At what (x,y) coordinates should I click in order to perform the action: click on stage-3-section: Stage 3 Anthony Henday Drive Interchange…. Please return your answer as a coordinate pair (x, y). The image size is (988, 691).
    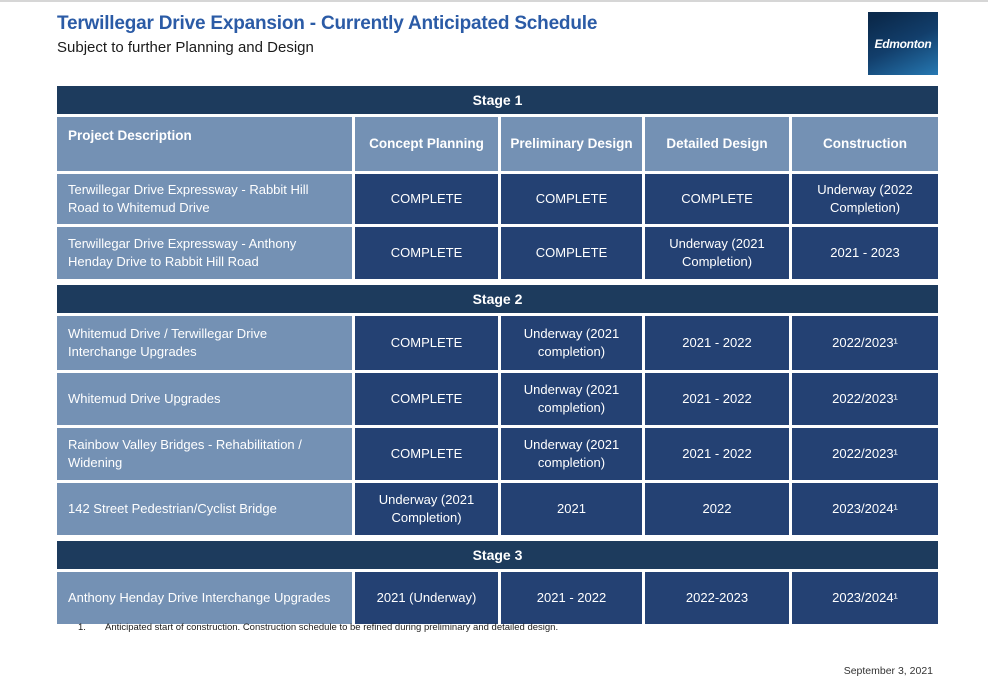
    Looking at the image, I should click on (497, 582).